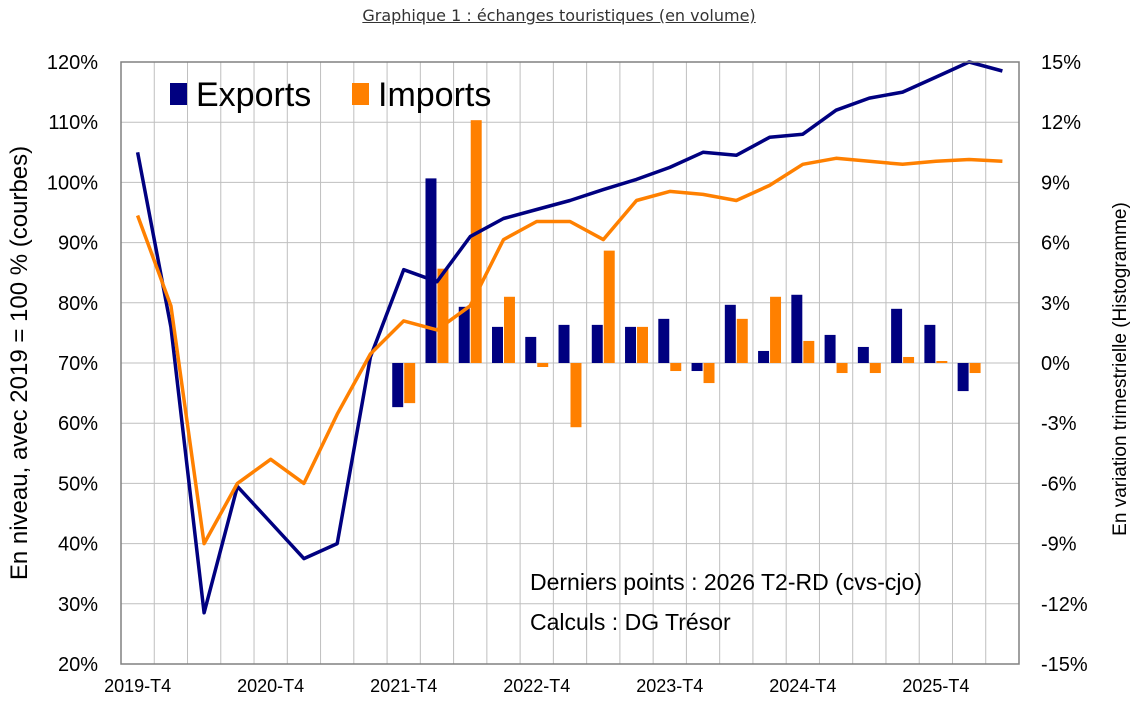 Image resolution: width=1132 pixels, height=707 pixels. I want to click on left-axis-label: En niveau, avec 2019 = 100 % (courbes), so click(19, 363).